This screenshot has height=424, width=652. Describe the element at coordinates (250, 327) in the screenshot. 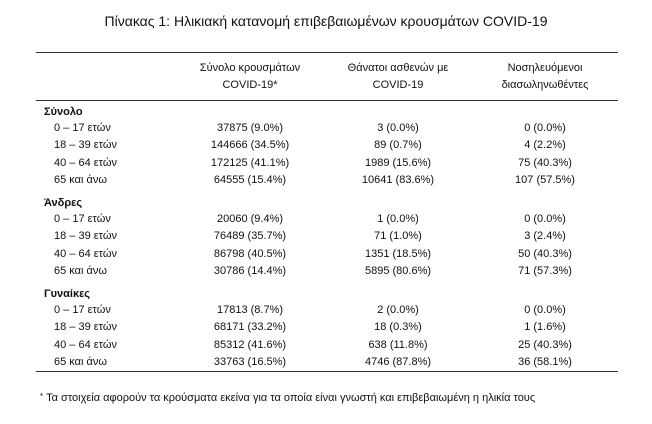

I see `cases-cell: 68171 (33.2%)` at that location.